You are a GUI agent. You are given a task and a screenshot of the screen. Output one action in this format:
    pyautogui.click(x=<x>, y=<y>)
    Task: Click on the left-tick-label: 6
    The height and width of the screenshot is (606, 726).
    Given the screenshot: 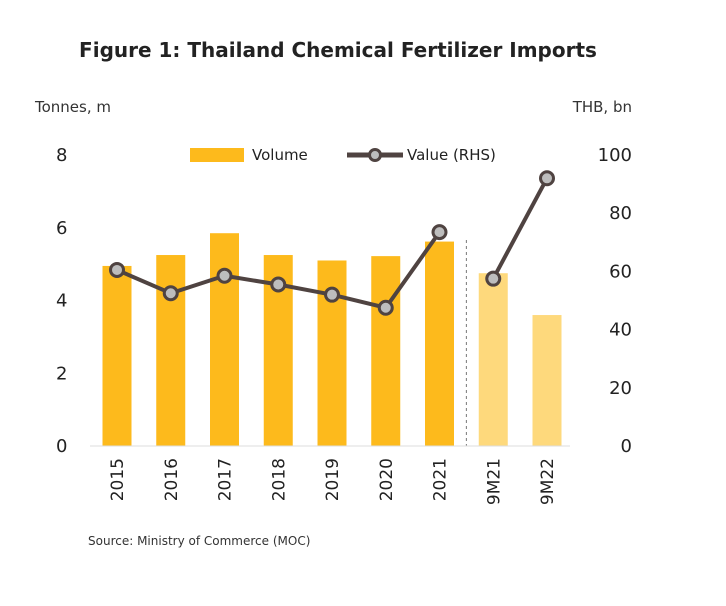 What is the action you would take?
    pyautogui.click(x=61, y=228)
    